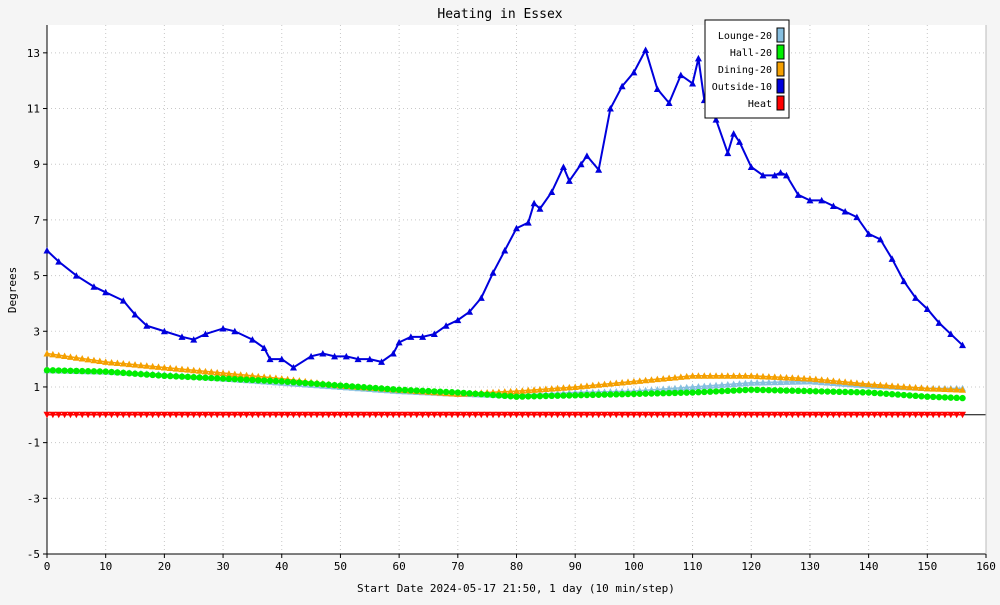  Describe the element at coordinates (751, 53) in the screenshot. I see `legend-label: Hall-20` at that location.